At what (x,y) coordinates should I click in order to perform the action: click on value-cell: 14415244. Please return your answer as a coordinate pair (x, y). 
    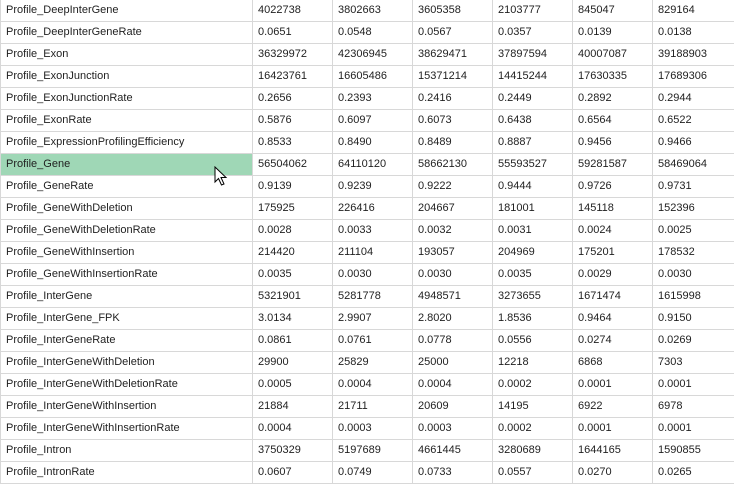
    Looking at the image, I should click on (532, 76).